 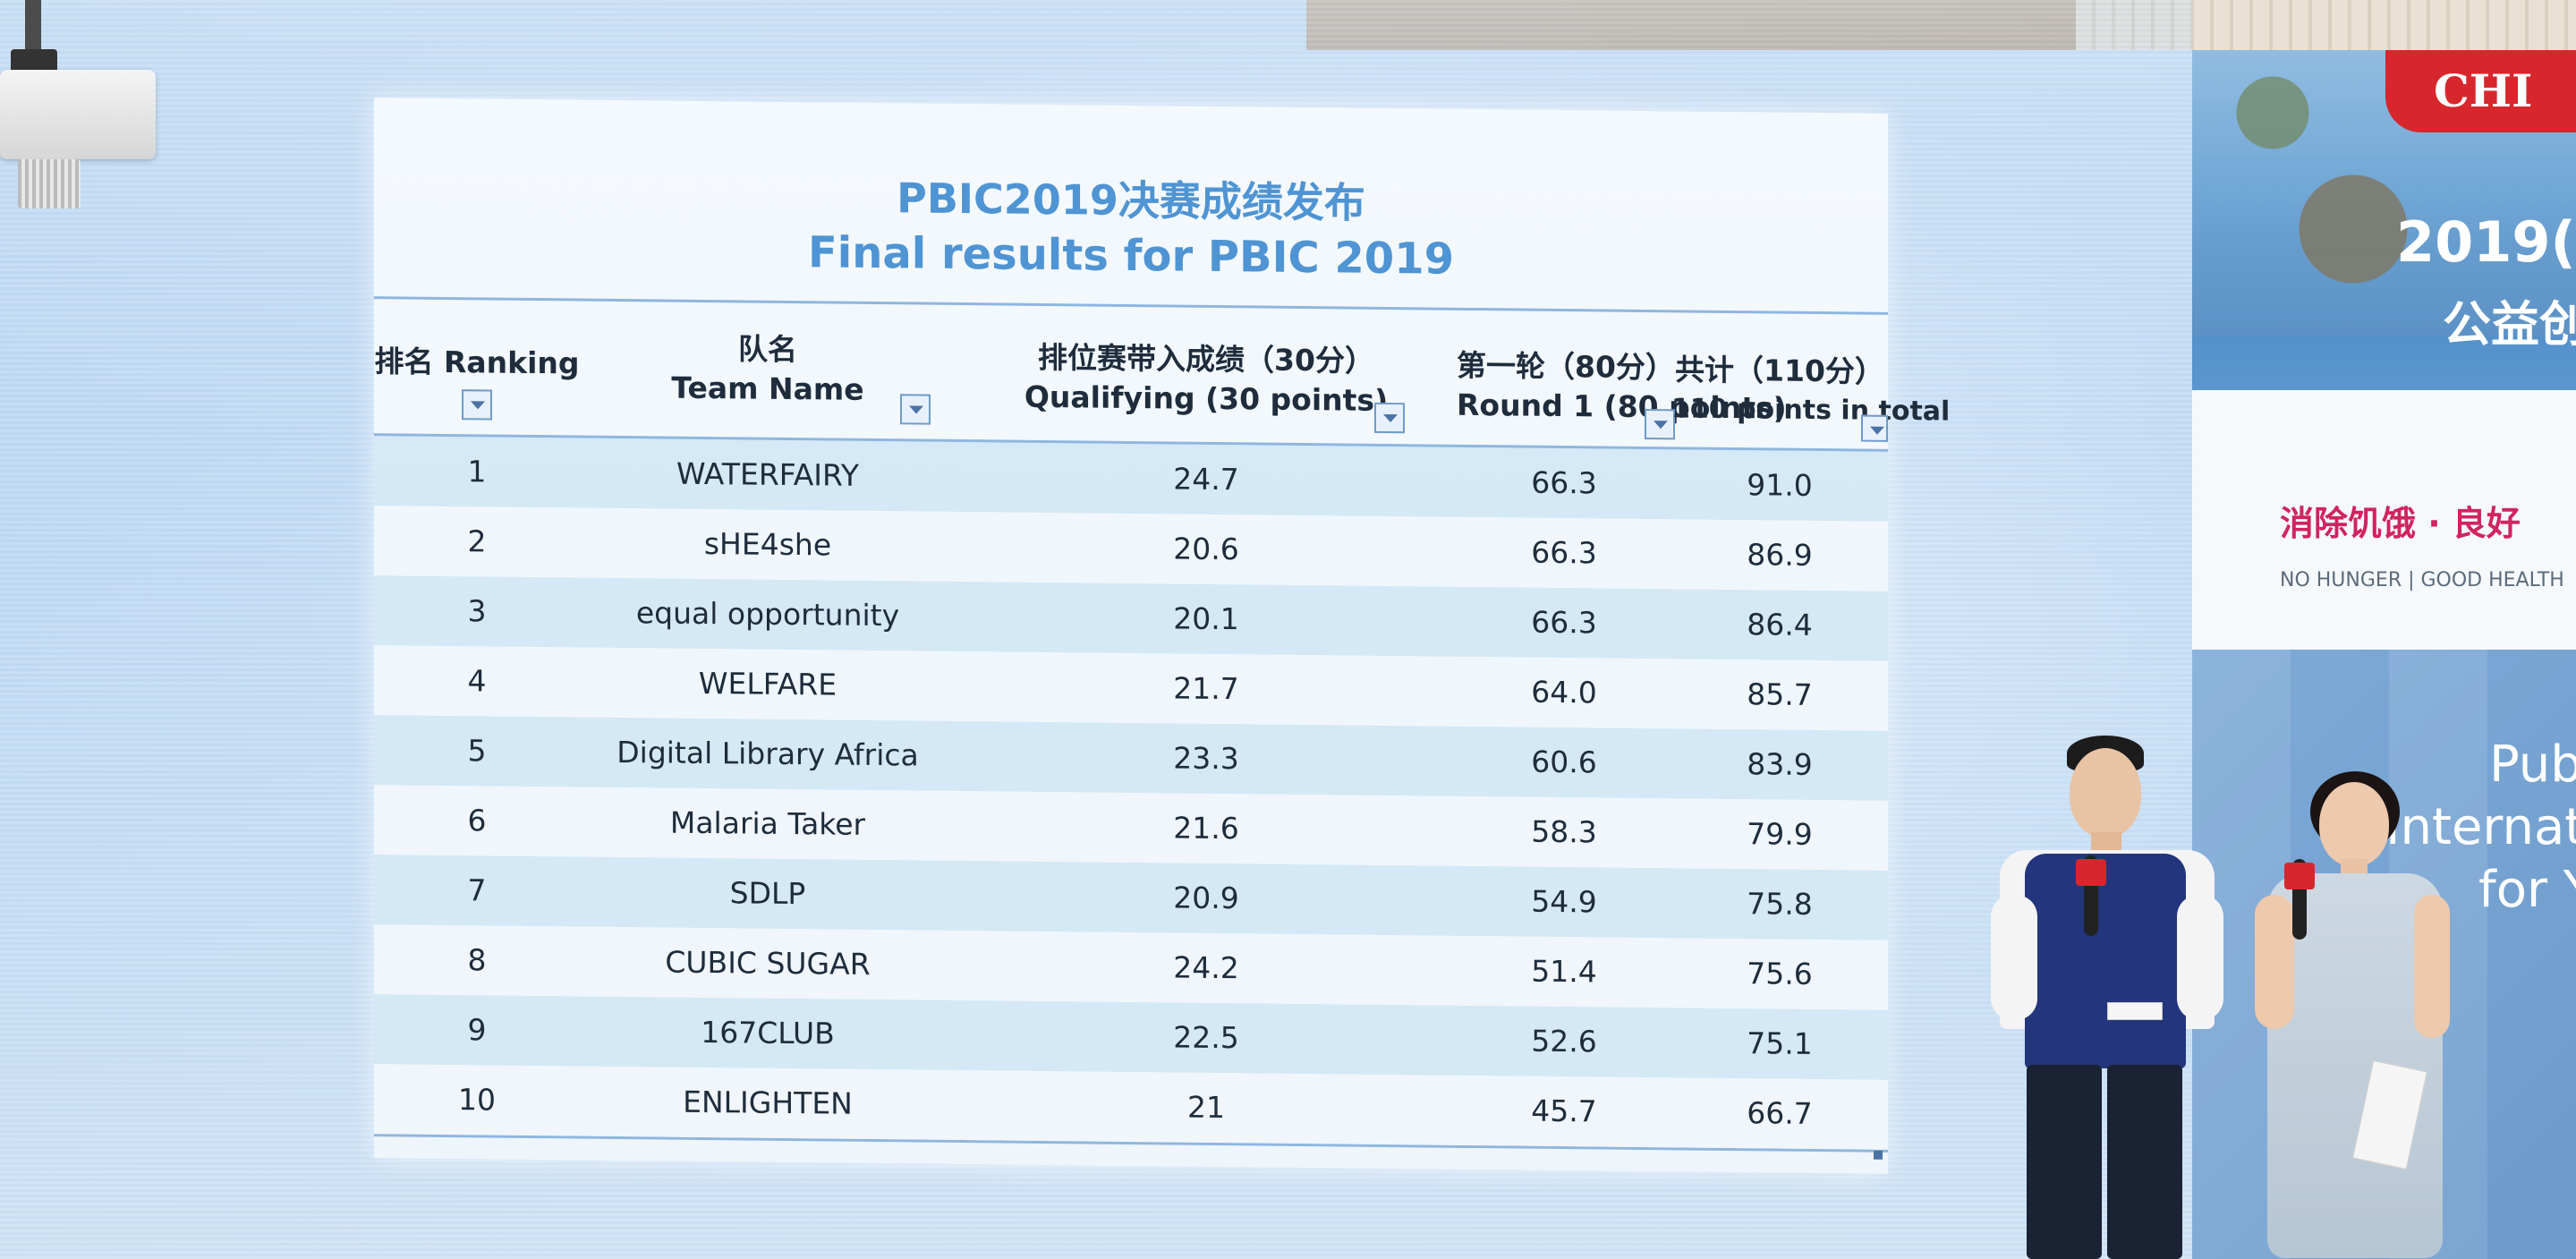 I want to click on cell-total: 86.4, so click(x=1780, y=625).